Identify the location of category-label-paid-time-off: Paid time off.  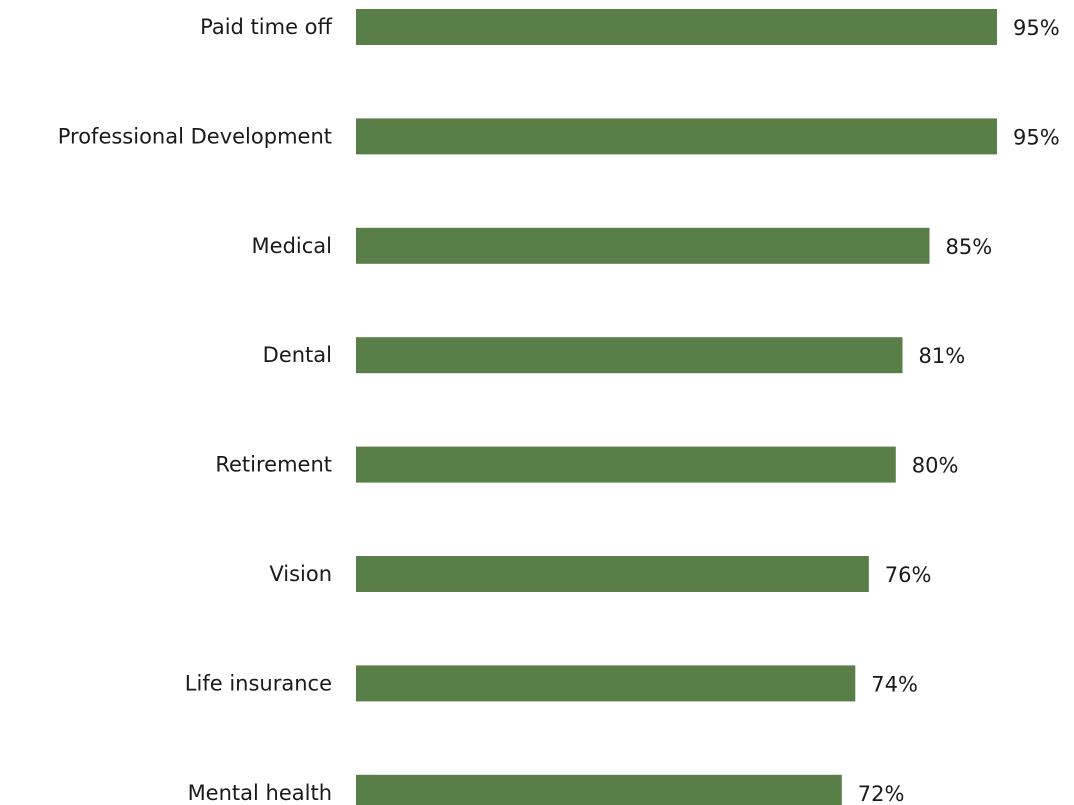
(266, 27).